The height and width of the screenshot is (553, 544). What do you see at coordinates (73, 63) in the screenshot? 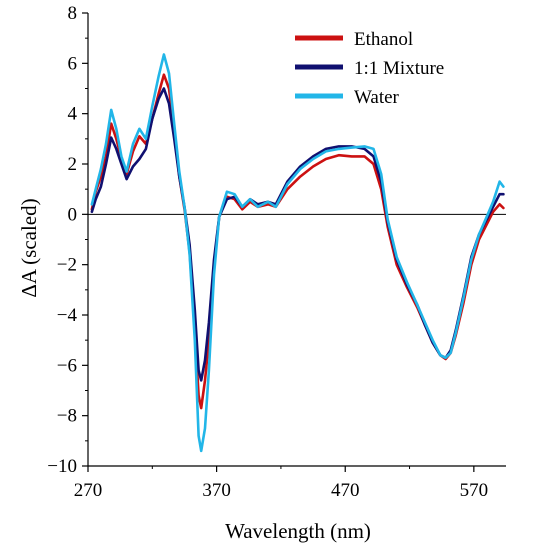
I see `y-tick-label: 6` at bounding box center [73, 63].